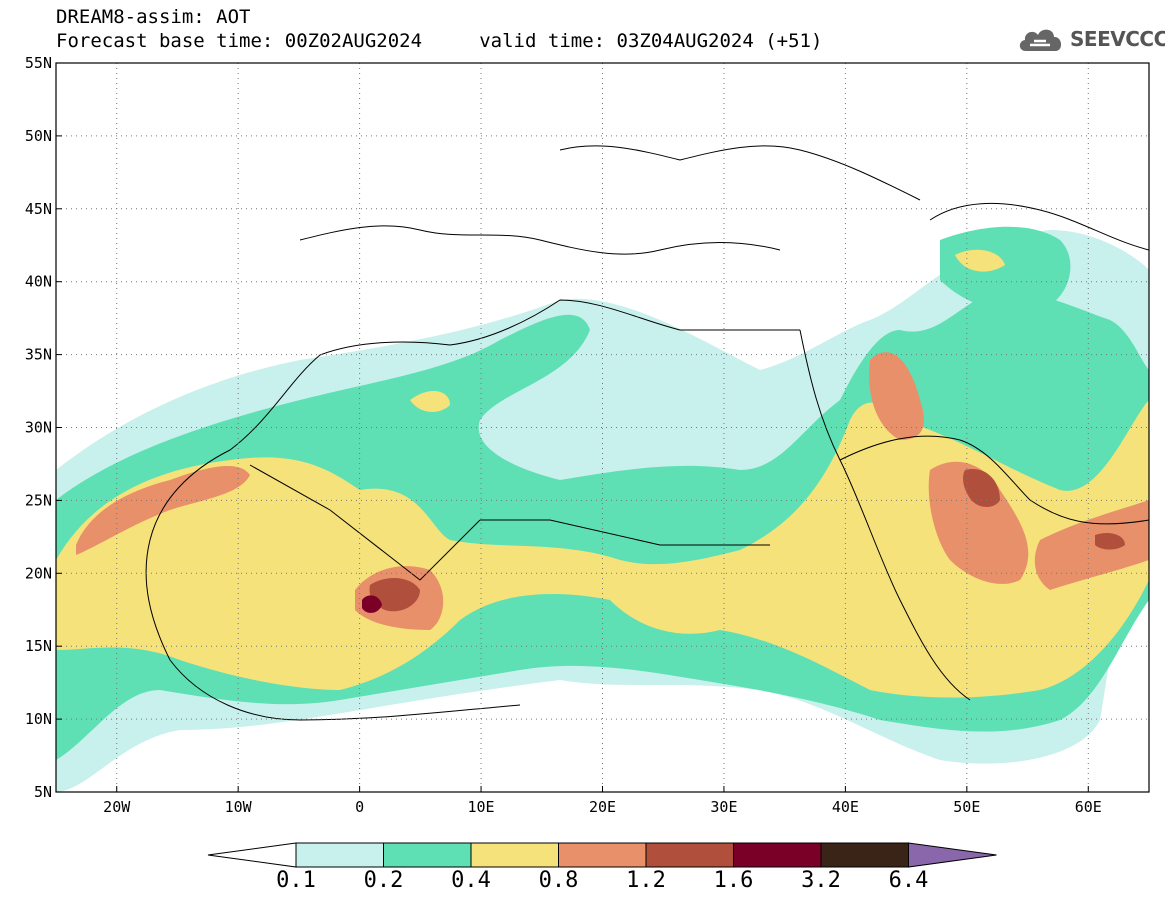  Describe the element at coordinates (602, 807) in the screenshot. I see `lon-tick-label: 20E` at that location.